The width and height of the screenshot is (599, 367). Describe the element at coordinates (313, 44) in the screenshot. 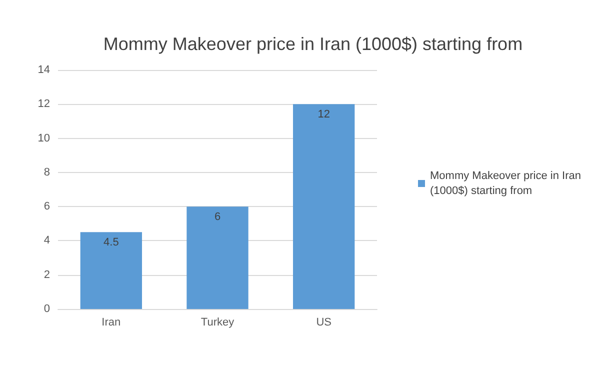

I see `chart-title: Mommy Makeover price in Iran (1000$) starting from` at that location.